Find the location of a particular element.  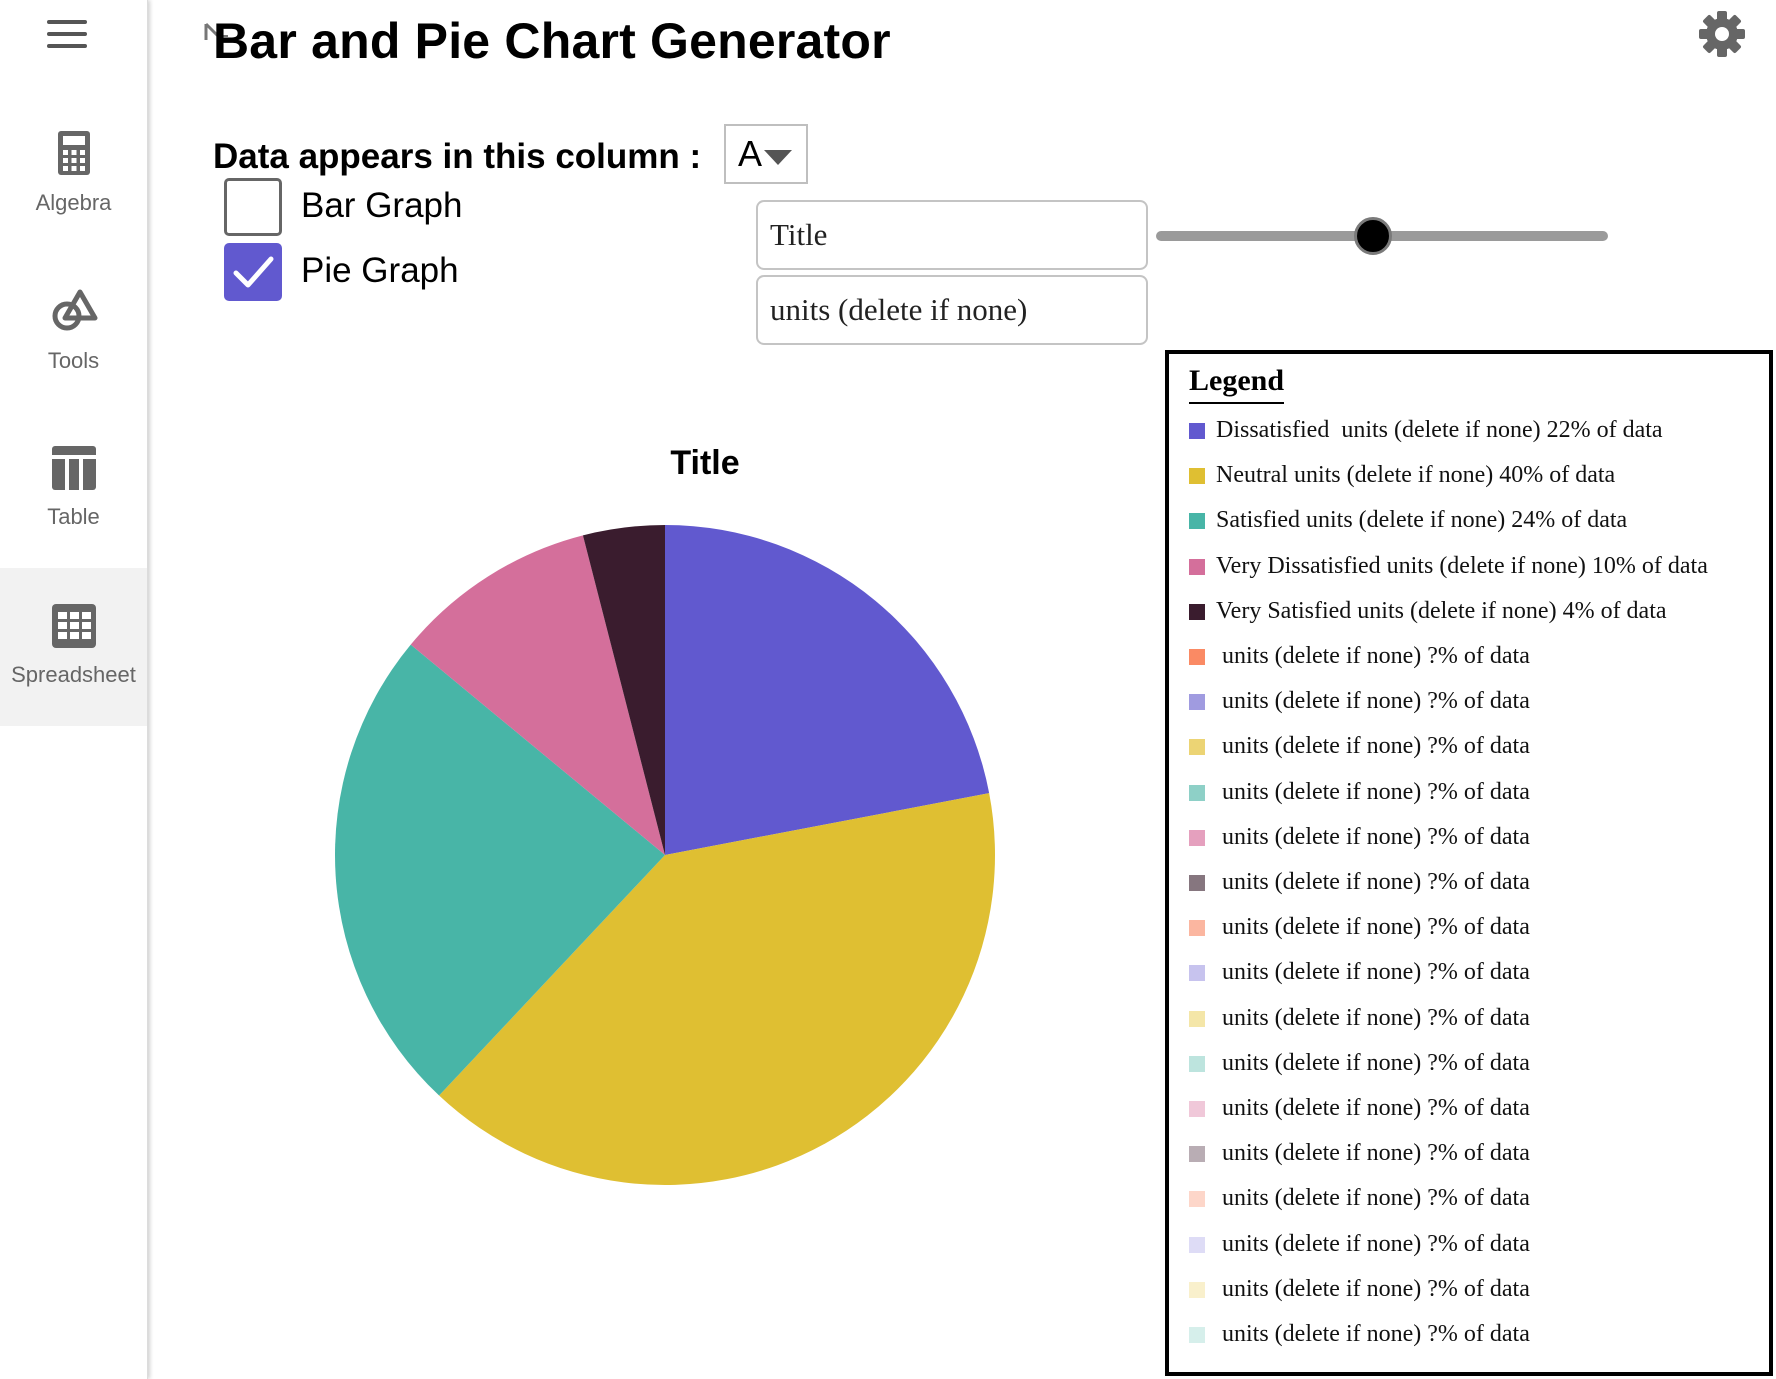

column-select: A is located at coordinates (766, 154).